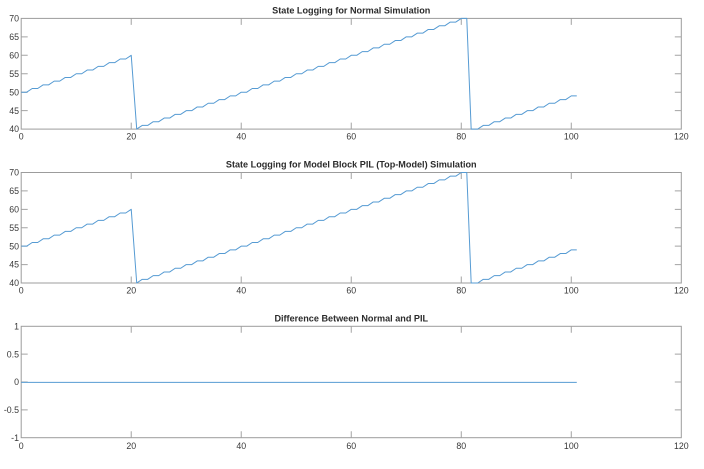 The width and height of the screenshot is (704, 469). What do you see at coordinates (11, 410) in the screenshot?
I see `svg-text: -0.5` at bounding box center [11, 410].